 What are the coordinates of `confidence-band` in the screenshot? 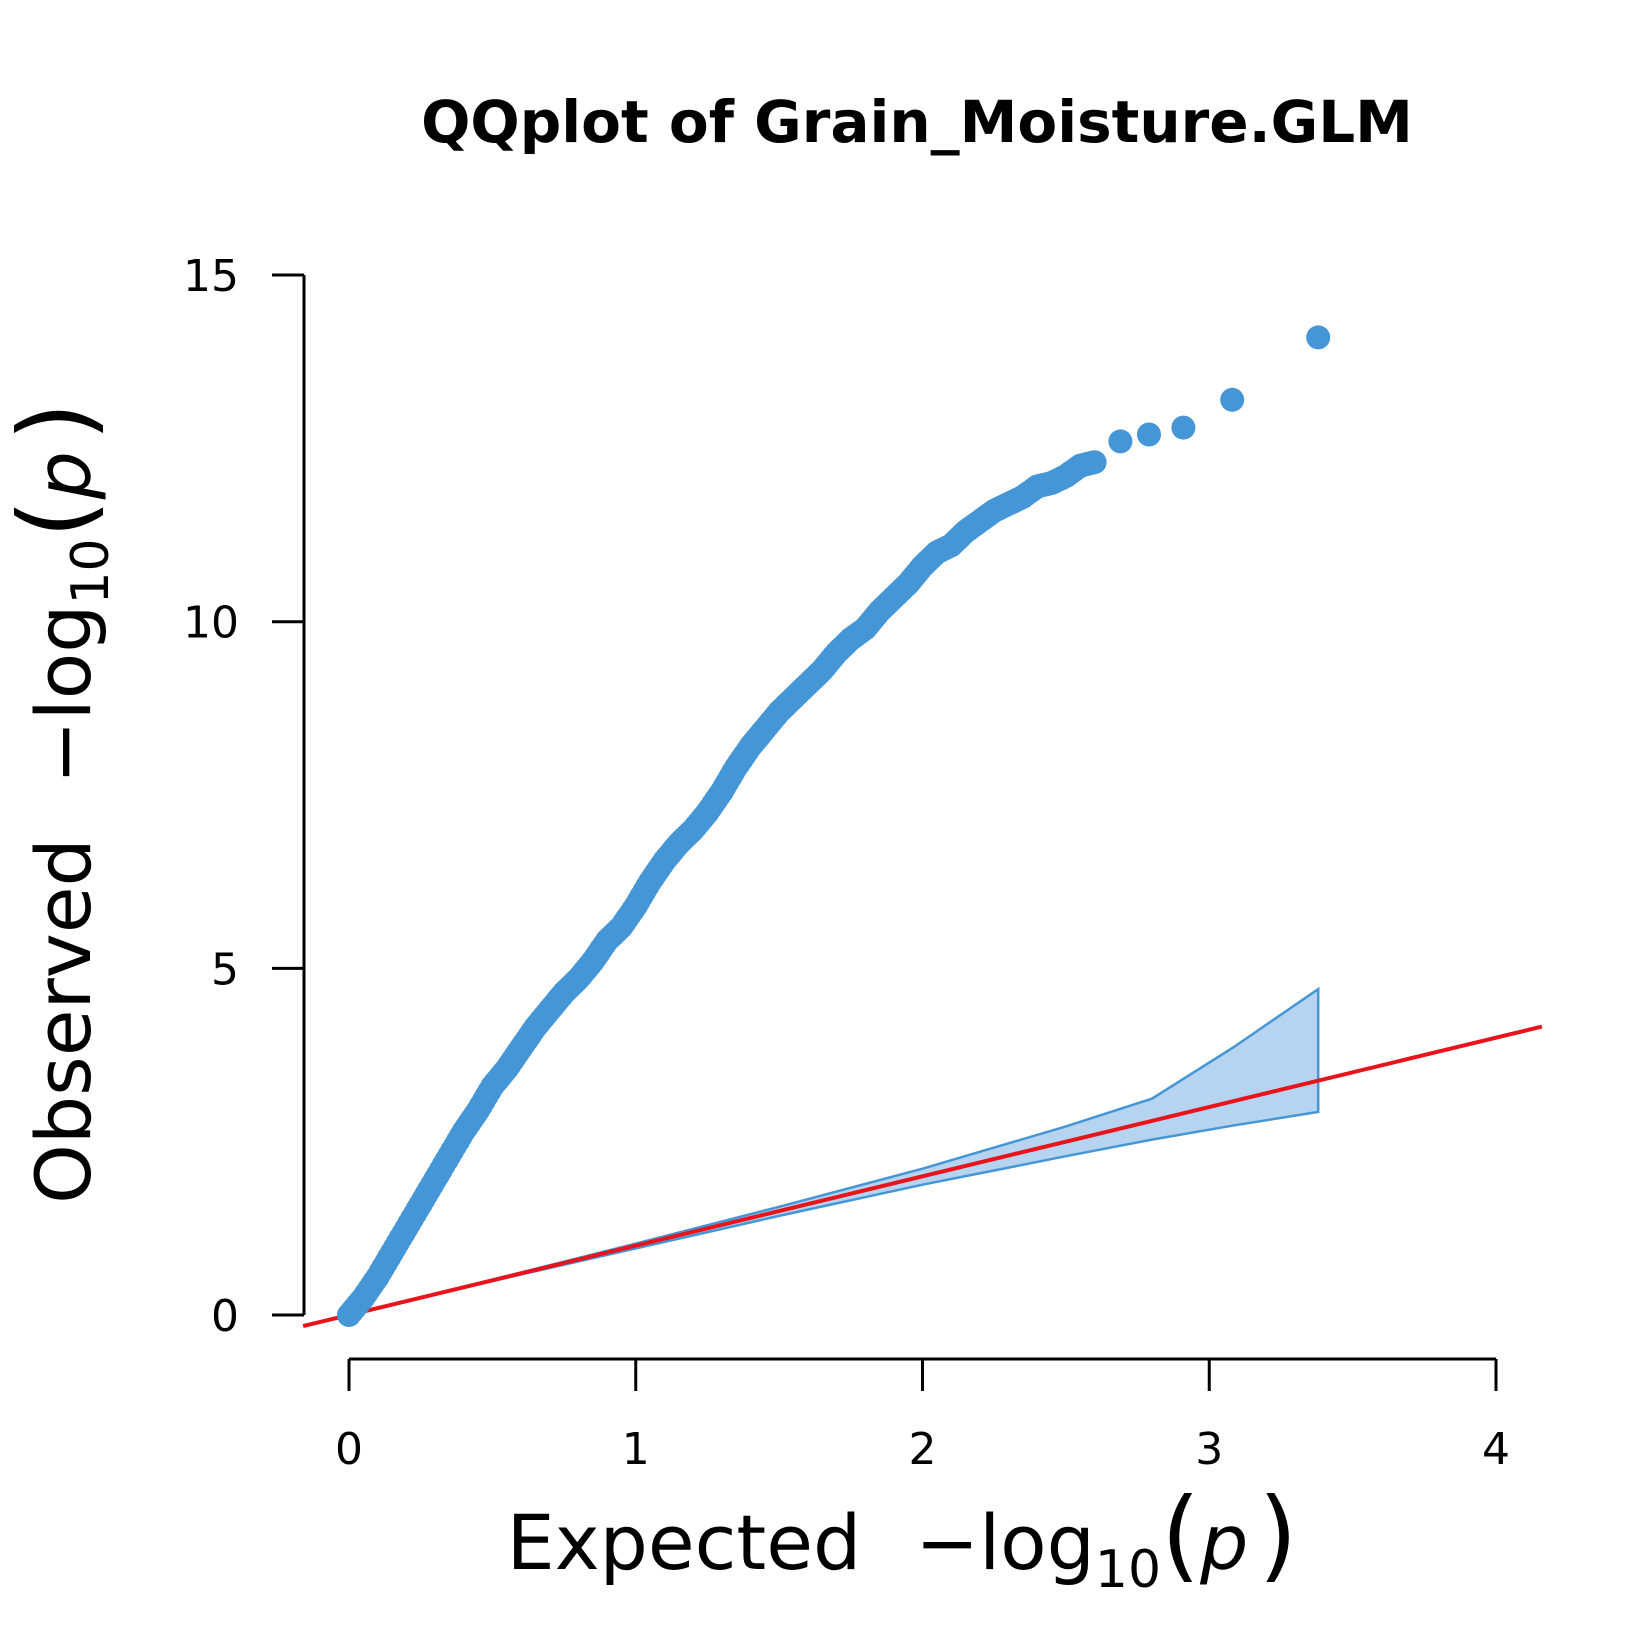 It's located at (834, 1151).